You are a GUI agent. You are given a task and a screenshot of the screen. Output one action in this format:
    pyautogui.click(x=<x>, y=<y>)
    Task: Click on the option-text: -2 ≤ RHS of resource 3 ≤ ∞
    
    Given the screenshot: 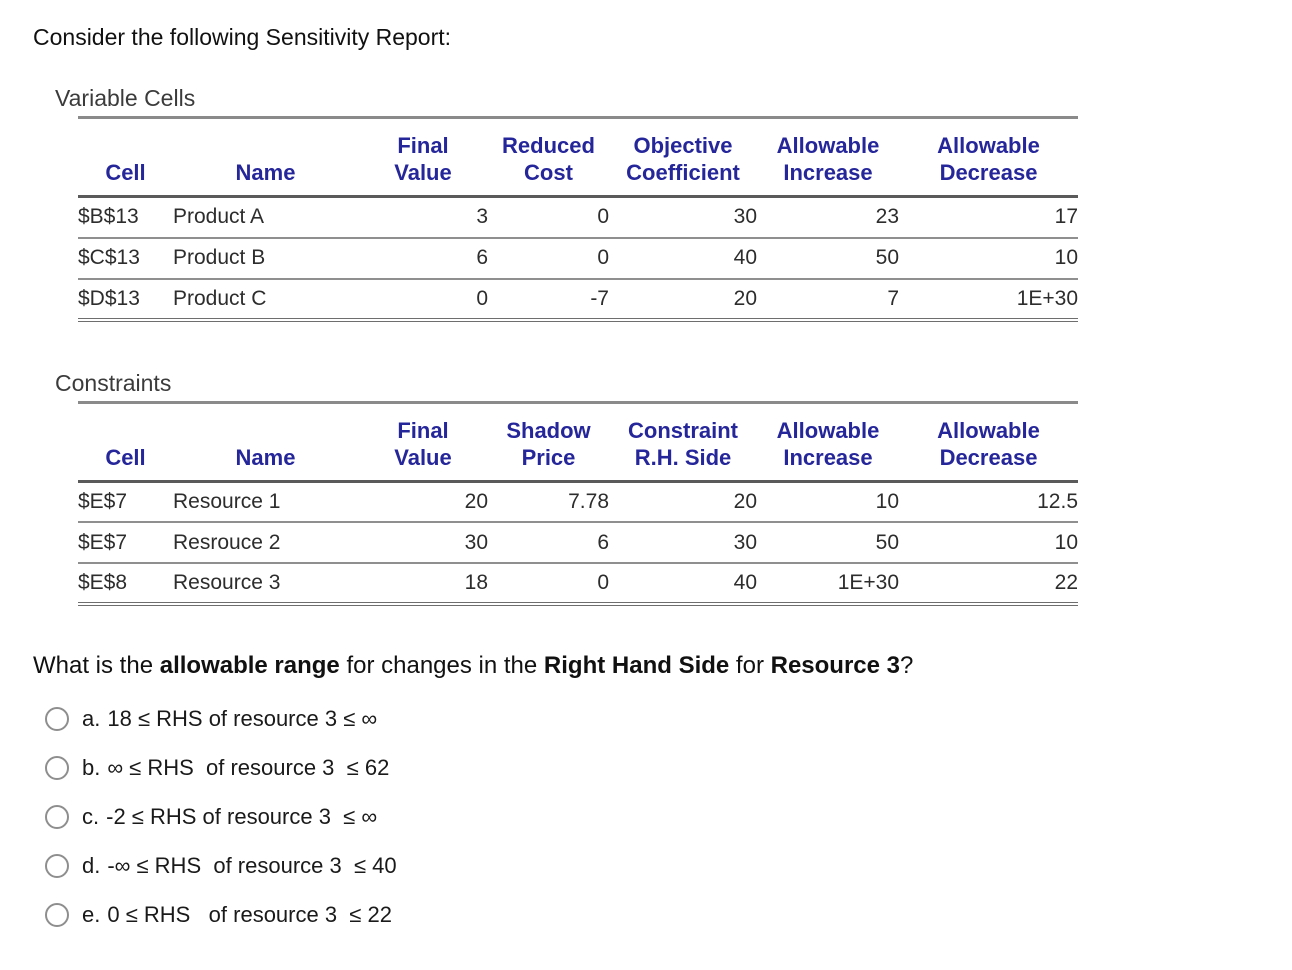 What is the action you would take?
    pyautogui.click(x=242, y=816)
    